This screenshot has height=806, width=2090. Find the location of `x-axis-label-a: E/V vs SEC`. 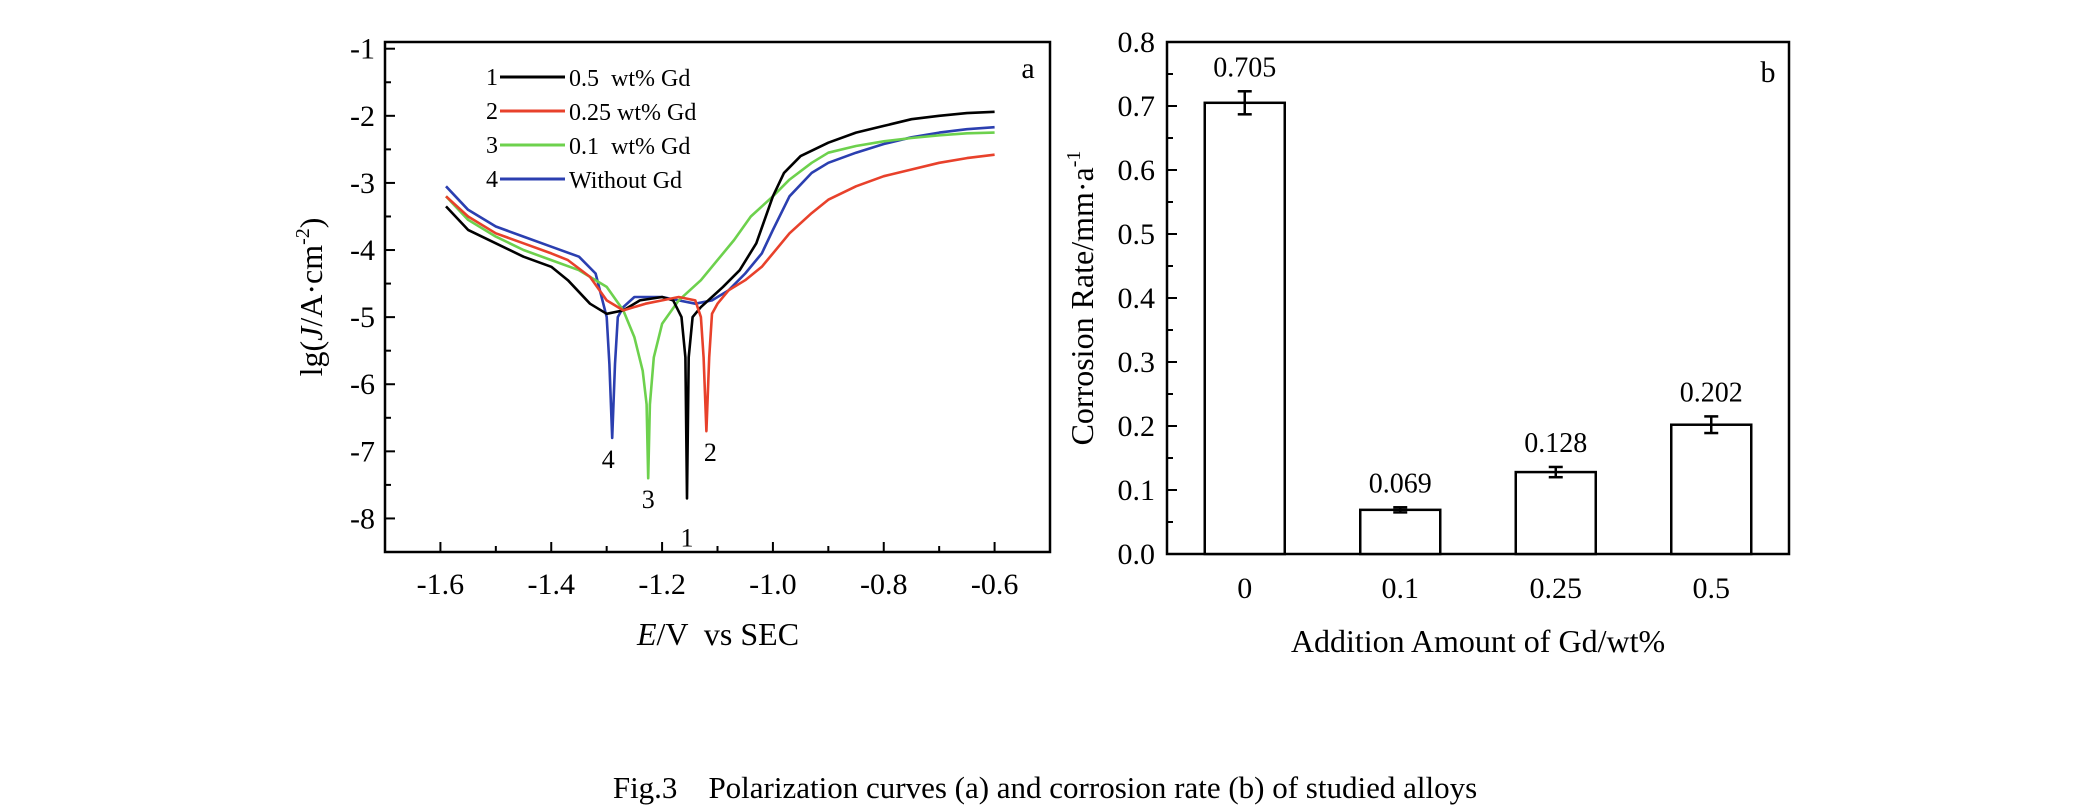

x-axis-label-a: E/V vs SEC is located at coordinates (717, 634).